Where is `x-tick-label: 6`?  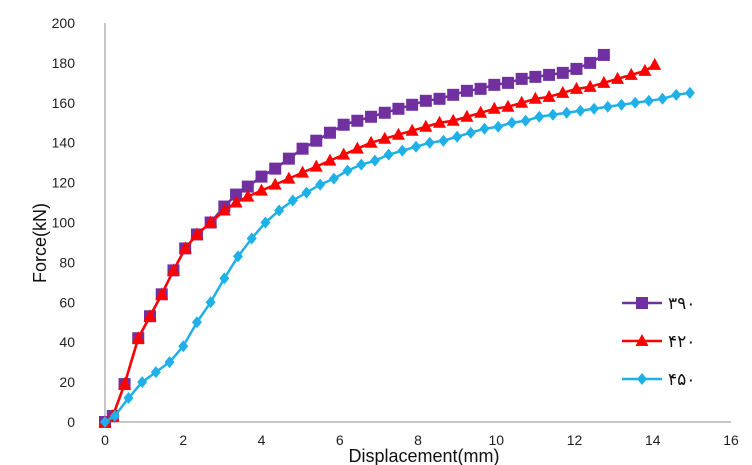 x-tick-label: 6 is located at coordinates (340, 440).